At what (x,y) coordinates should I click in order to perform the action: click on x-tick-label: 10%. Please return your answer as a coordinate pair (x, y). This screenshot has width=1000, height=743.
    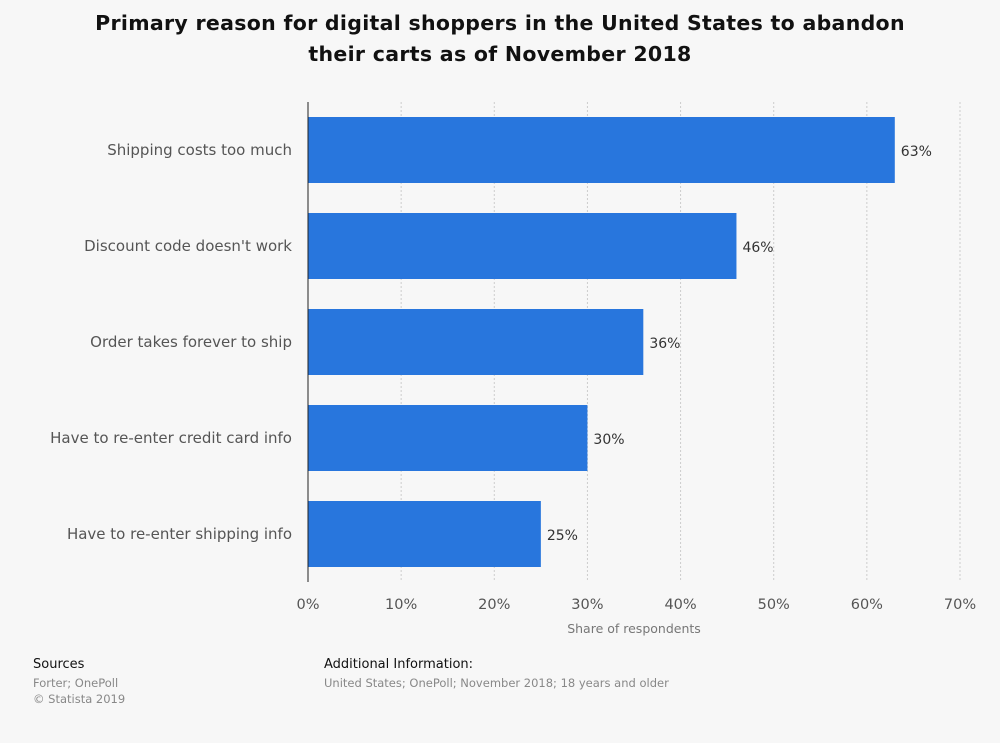
    Looking at the image, I should click on (401, 605).